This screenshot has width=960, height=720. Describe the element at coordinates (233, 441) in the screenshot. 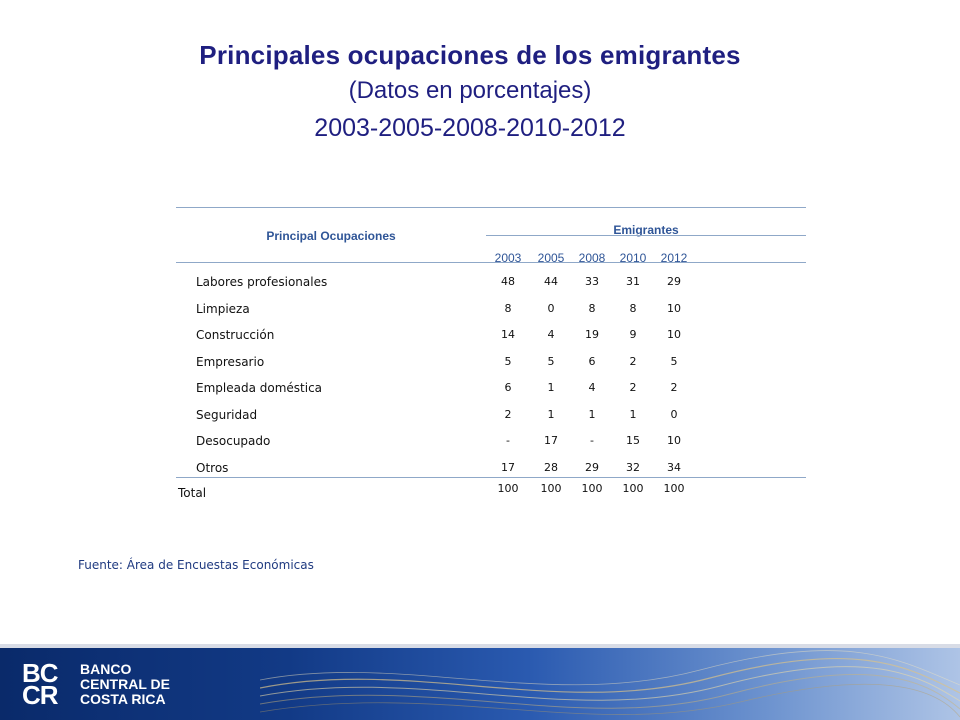

I see `row-label: Desocupado` at that location.